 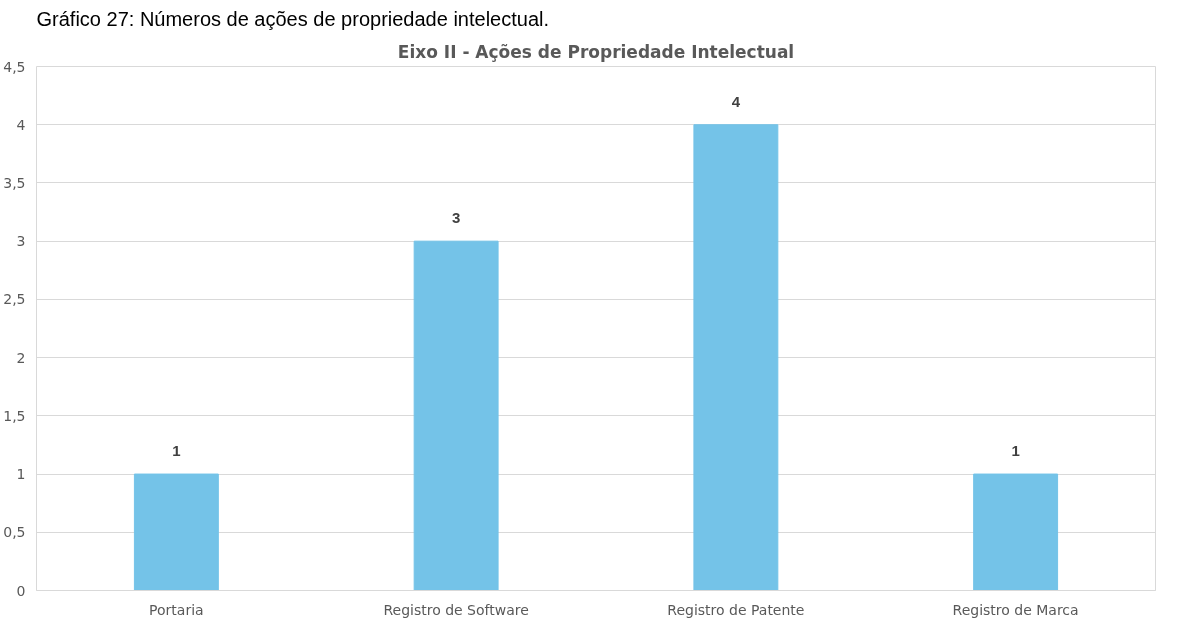 What do you see at coordinates (596, 51) in the screenshot?
I see `chart-title: Eixo II - Ações de Propriedade Intelectual` at bounding box center [596, 51].